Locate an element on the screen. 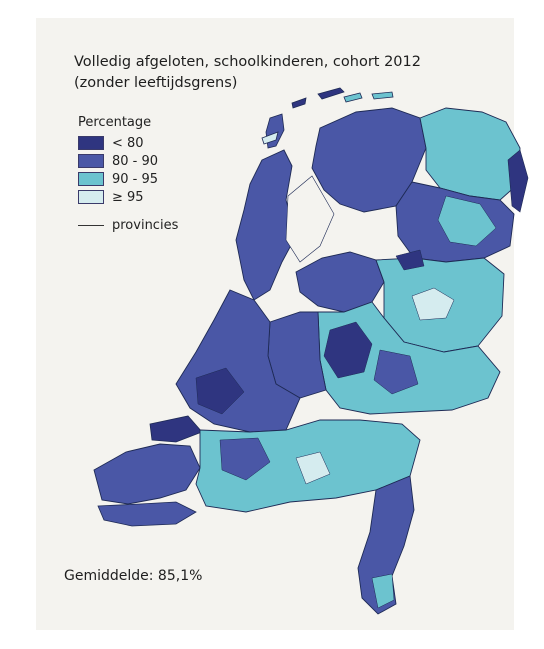 This screenshot has width=544, height=649. island-texel is located at coordinates (275, 131).